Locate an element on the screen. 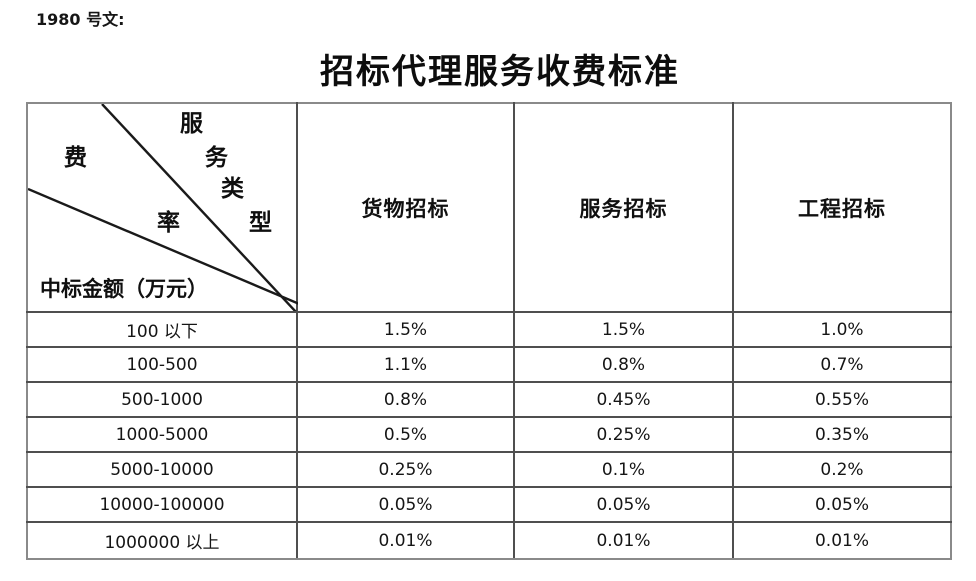 Image resolution: width=976 pixels, height=581 pixels. row-range-label: 100-500 is located at coordinates (162, 364).